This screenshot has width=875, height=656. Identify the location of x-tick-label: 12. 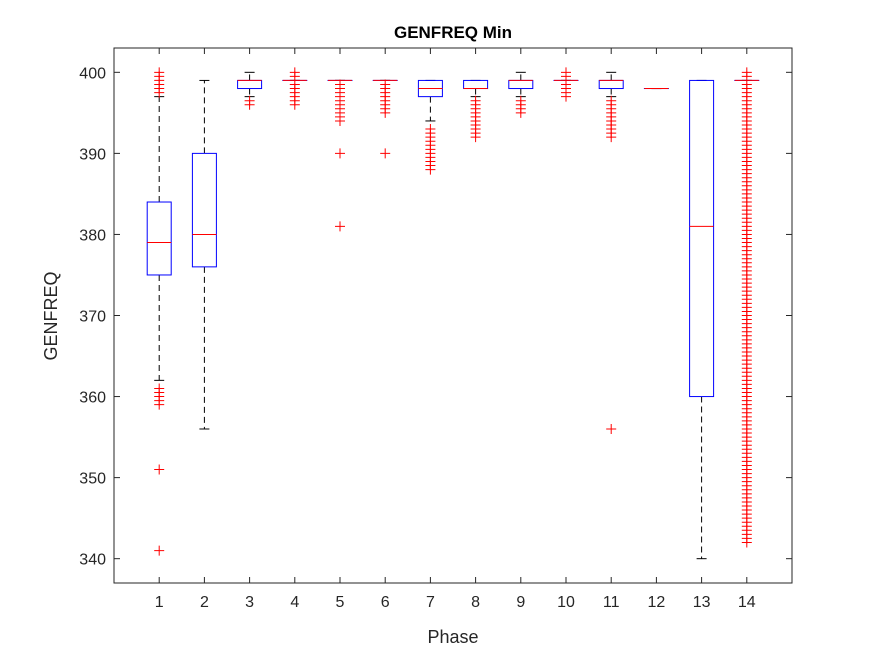
(657, 602).